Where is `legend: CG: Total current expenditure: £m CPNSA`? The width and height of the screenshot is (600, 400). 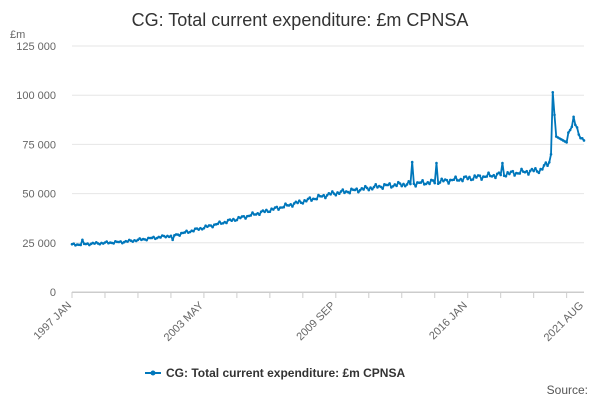
legend: CG: Total current expenditure: £m CPNSA is located at coordinates (275, 373).